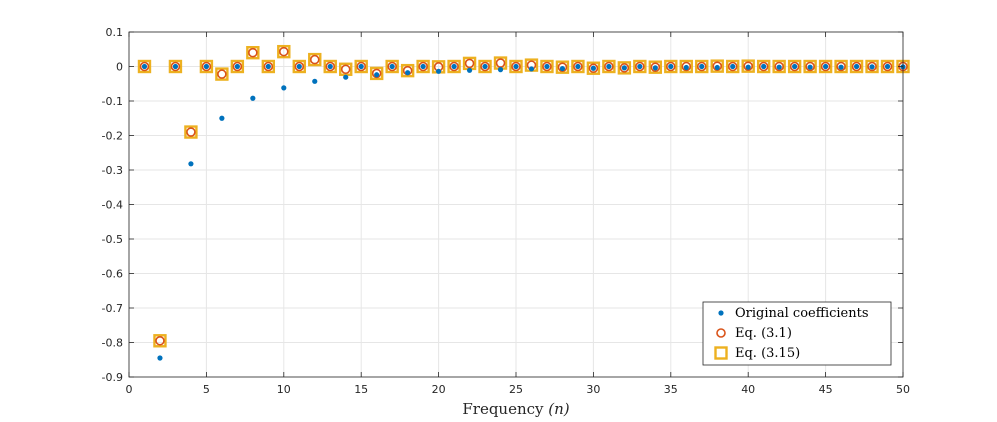 The height and width of the screenshot is (422, 997). What do you see at coordinates (284, 389) in the screenshot?
I see `x-tick-label: 10` at bounding box center [284, 389].